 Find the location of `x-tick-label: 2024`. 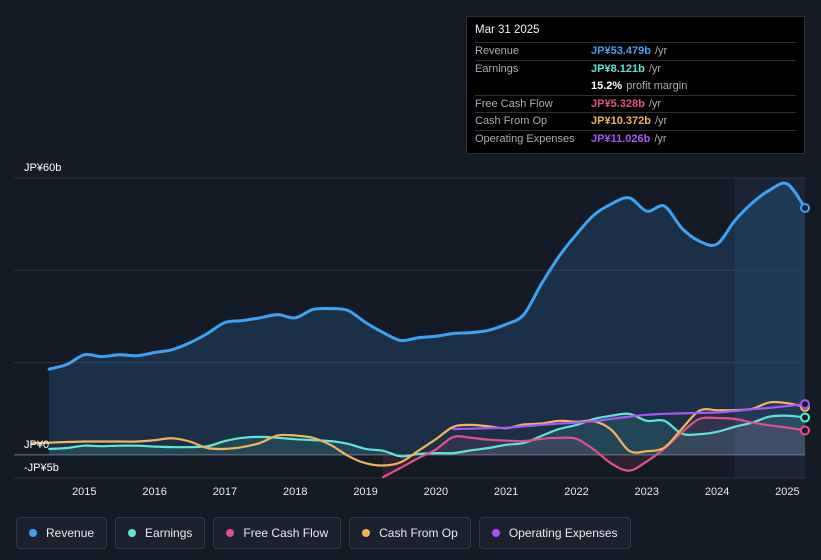

x-tick-label: 2024 is located at coordinates (717, 492).